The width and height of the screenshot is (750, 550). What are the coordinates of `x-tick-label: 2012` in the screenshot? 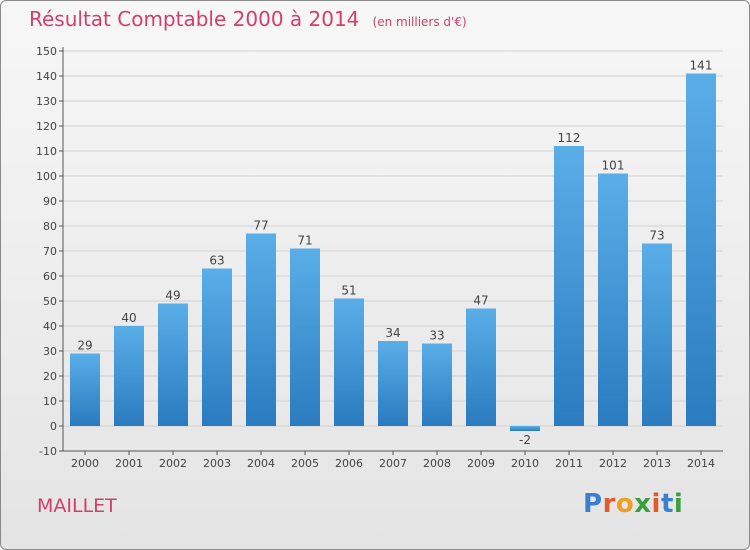 It's located at (613, 463).